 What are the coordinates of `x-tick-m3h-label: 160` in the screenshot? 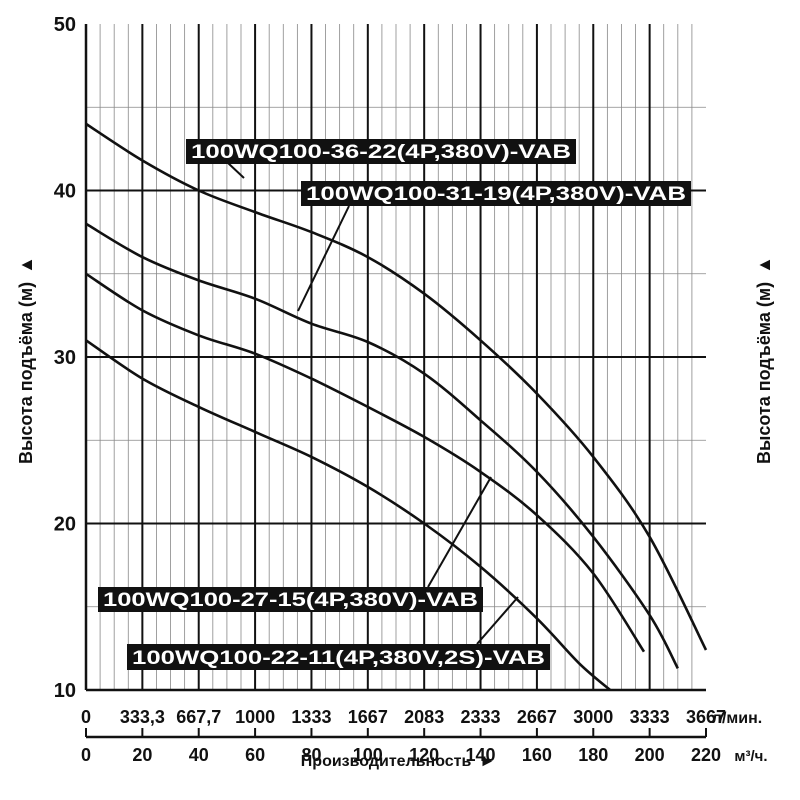 It's located at (537, 755).